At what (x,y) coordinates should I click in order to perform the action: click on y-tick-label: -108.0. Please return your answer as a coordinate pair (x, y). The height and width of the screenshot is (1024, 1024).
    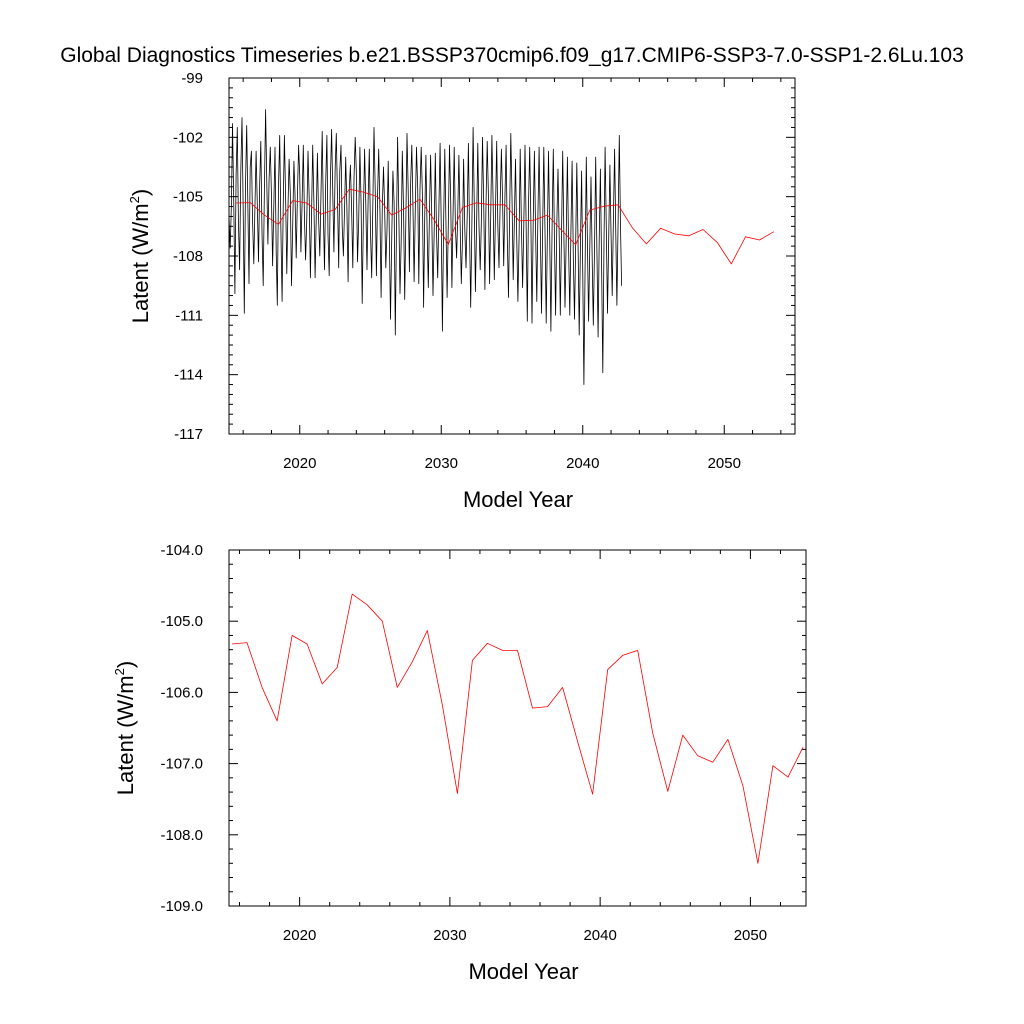
    Looking at the image, I should click on (181, 835).